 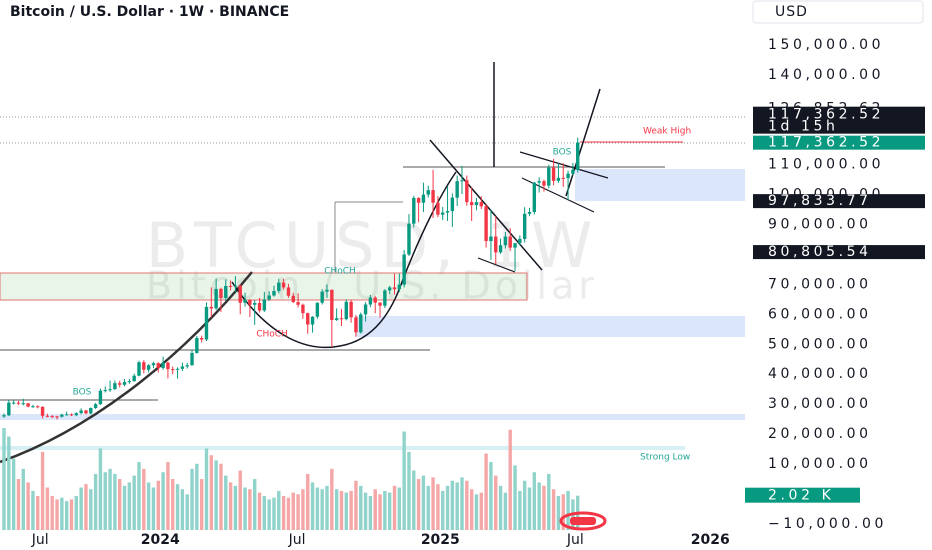 I want to click on currency-box, so click(x=838, y=12).